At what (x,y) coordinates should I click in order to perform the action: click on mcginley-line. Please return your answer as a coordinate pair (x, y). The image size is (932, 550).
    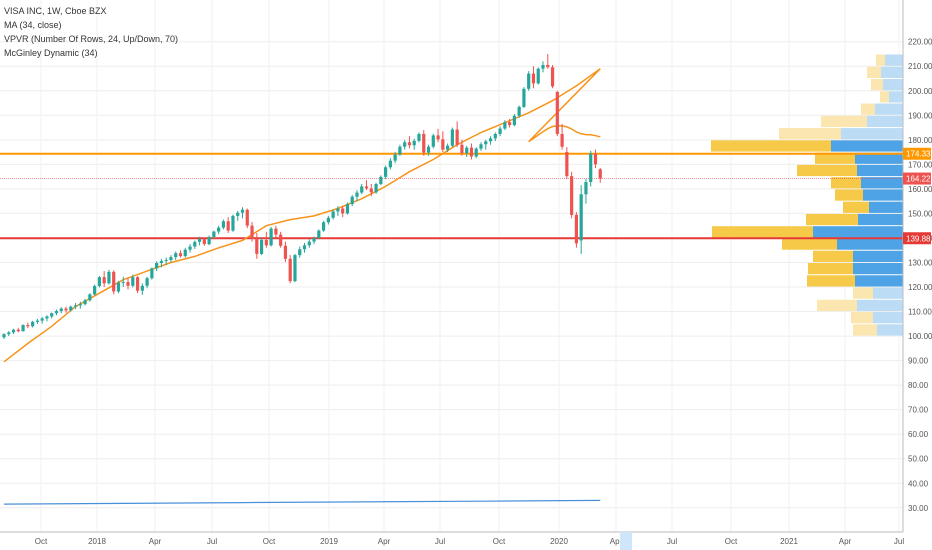
    Looking at the image, I should click on (302, 502).